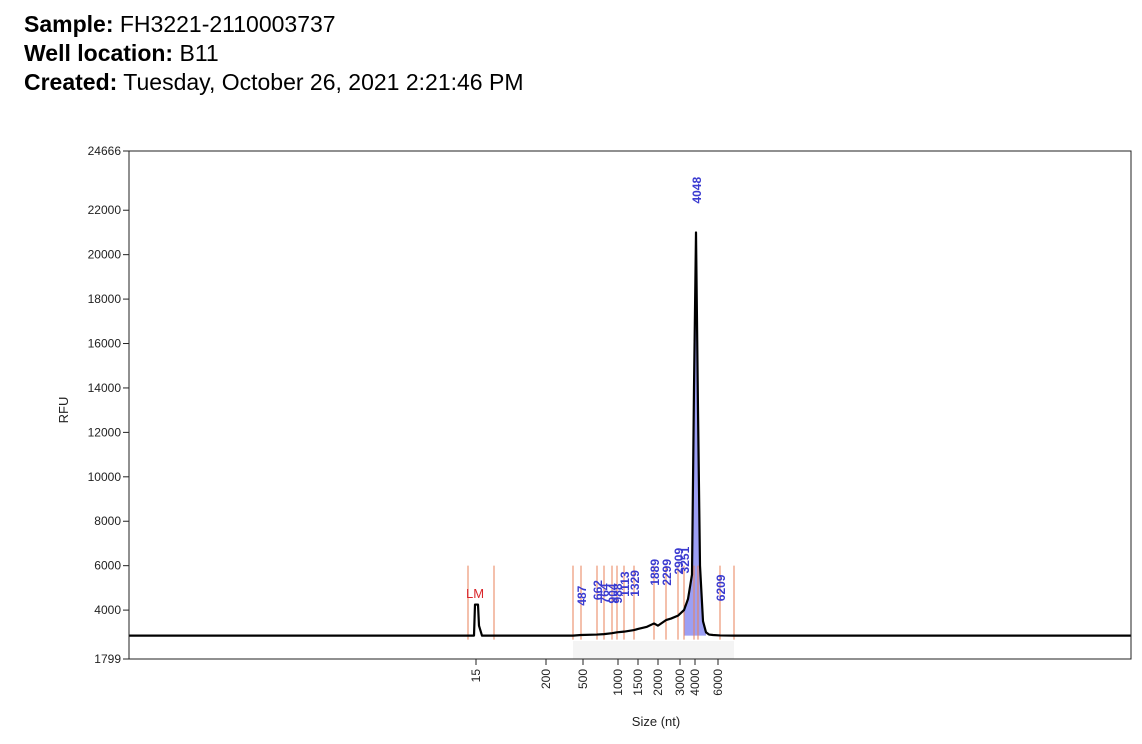 Image resolution: width=1142 pixels, height=744 pixels. Describe the element at coordinates (653, 445) in the screenshot. I see `peak-fill-layer` at that location.